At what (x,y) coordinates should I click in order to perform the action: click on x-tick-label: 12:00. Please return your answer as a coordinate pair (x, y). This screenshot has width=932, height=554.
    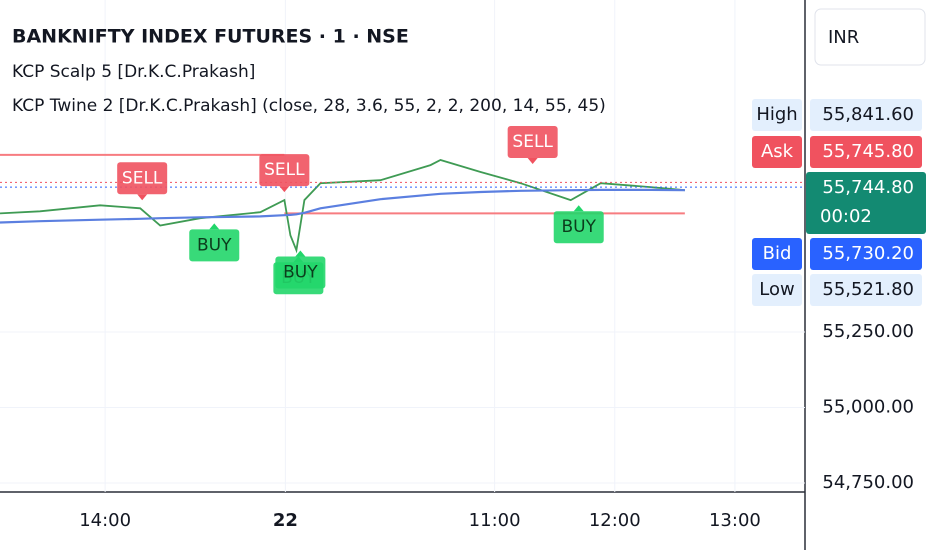
    Looking at the image, I should click on (615, 520).